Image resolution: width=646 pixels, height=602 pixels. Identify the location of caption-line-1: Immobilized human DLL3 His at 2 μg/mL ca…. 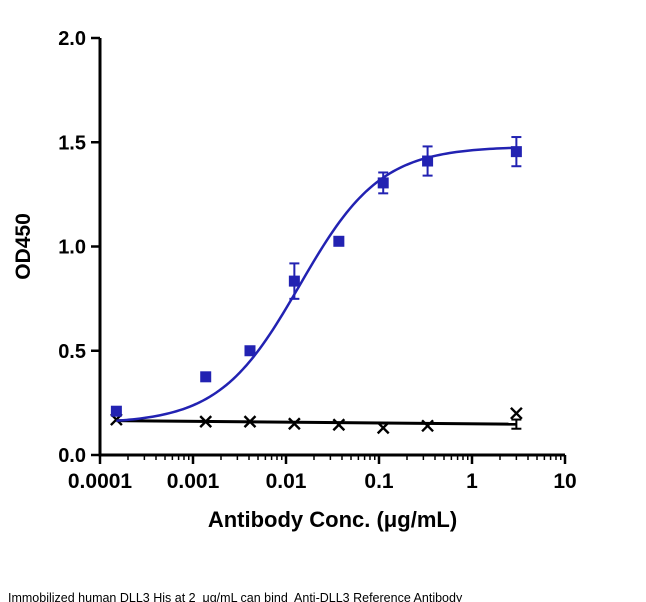
(235, 596).